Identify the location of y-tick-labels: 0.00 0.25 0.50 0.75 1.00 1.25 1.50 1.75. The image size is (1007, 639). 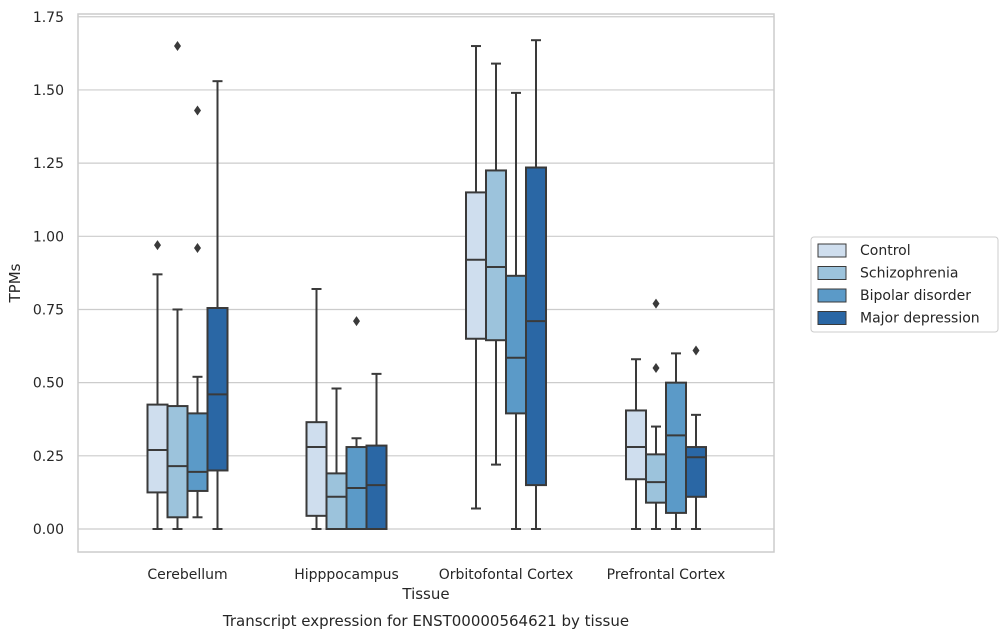
(48, 274).